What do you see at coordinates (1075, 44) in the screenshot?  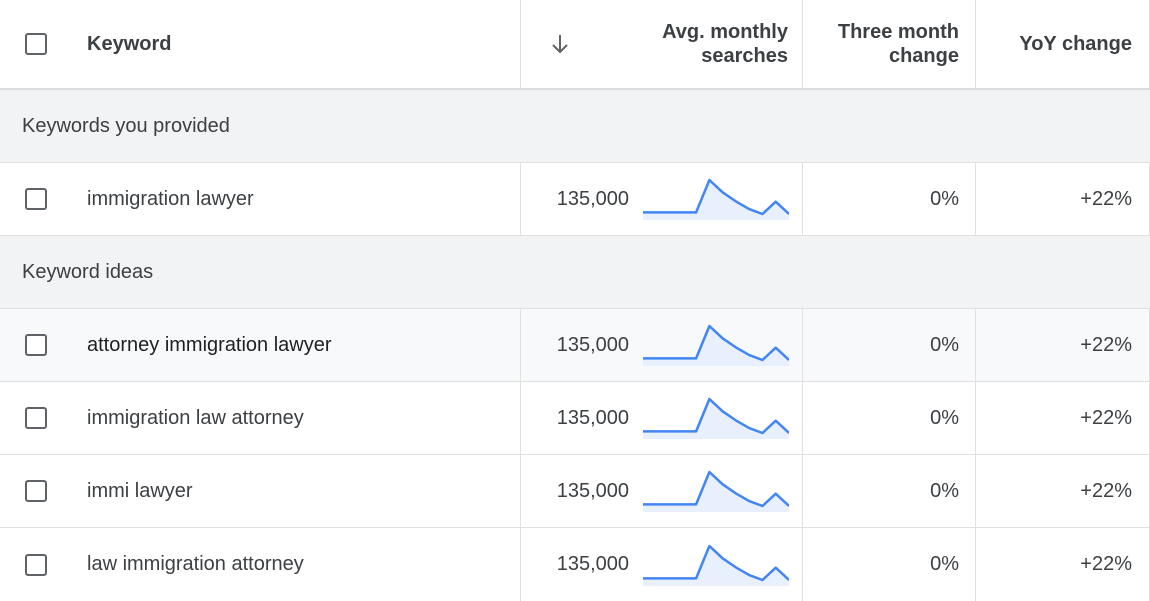 I see `yoy-header-label: YoY change` at bounding box center [1075, 44].